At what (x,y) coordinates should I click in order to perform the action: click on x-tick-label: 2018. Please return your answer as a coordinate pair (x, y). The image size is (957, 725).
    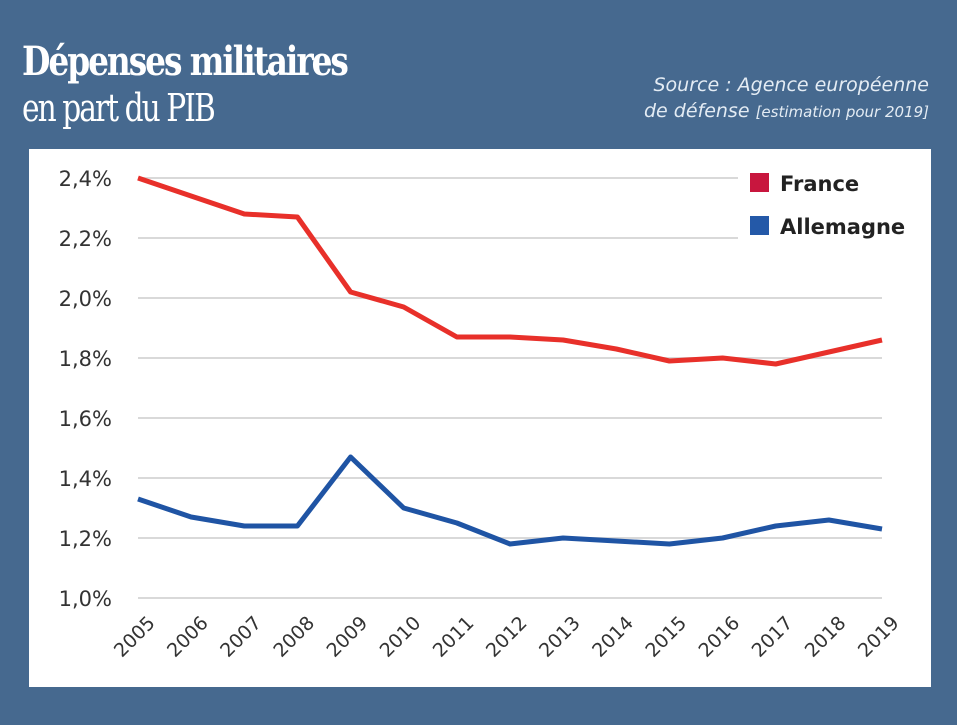
    Looking at the image, I should click on (826, 637).